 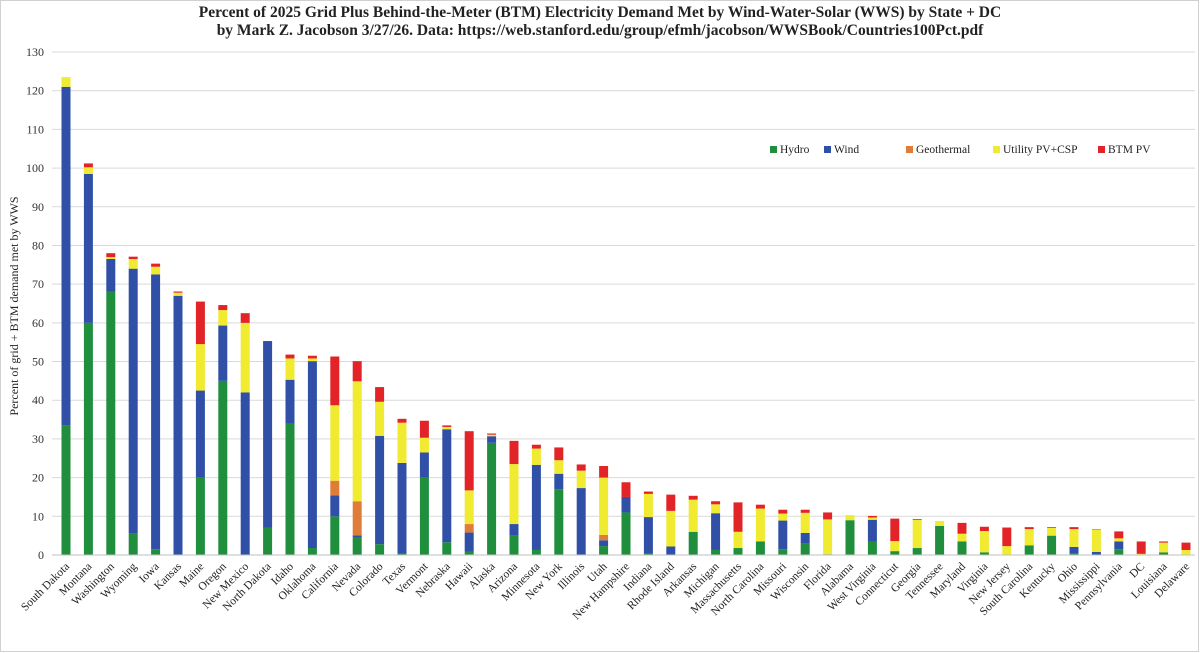 What do you see at coordinates (38, 207) in the screenshot?
I see `y-tick-label: 90` at bounding box center [38, 207].